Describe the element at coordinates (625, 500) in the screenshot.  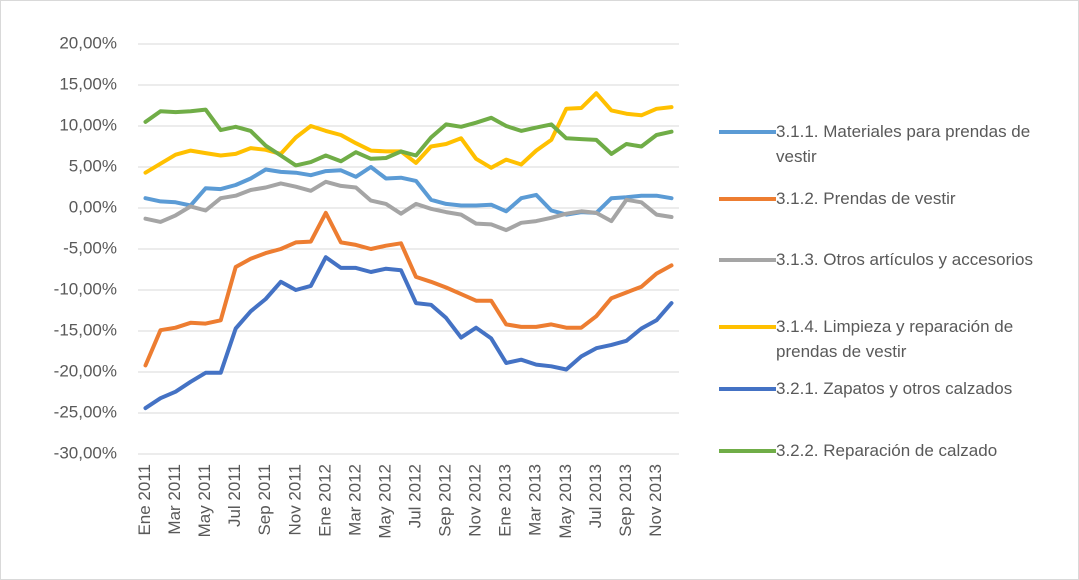
I see `x-tick-label: Sep 2013` at that location.